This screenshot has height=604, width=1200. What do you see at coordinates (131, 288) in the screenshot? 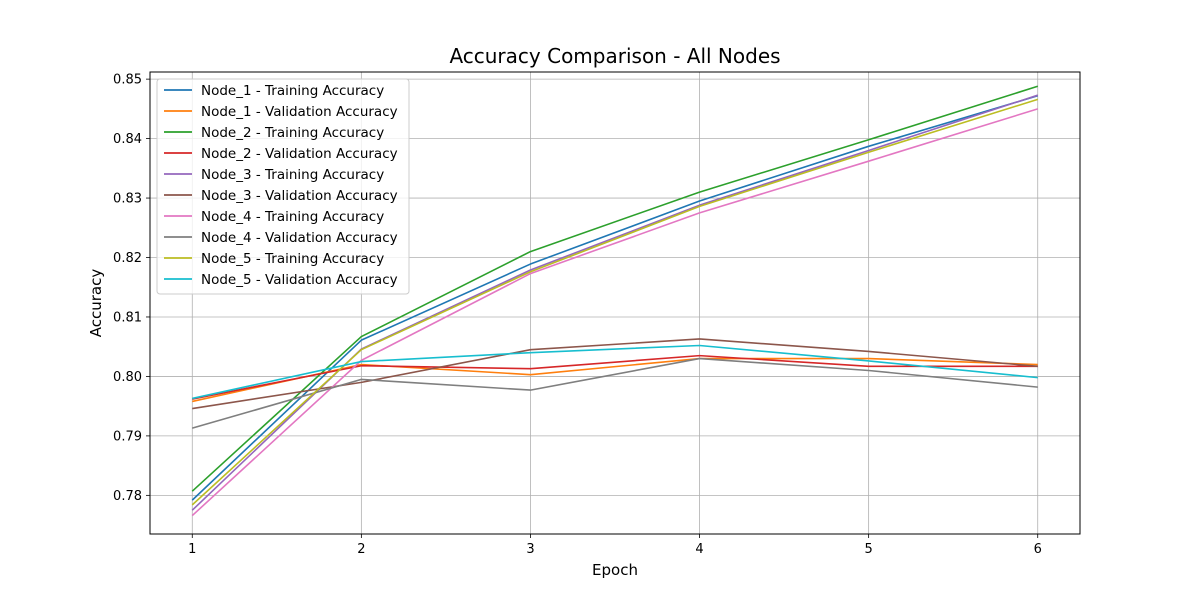
I see `y-axis-ticks: 0.78 0.79 0.80 0.81 0.82 0.83 0.84 0.85` at bounding box center [131, 288].